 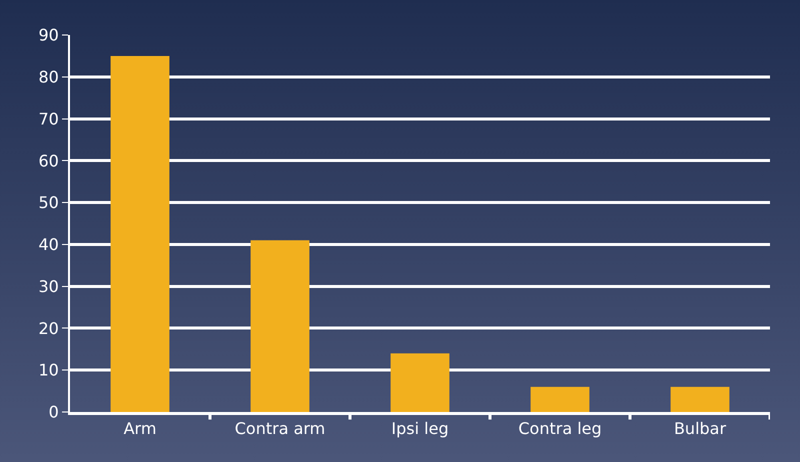 I want to click on y-tick-label: 80, so click(x=48, y=76).